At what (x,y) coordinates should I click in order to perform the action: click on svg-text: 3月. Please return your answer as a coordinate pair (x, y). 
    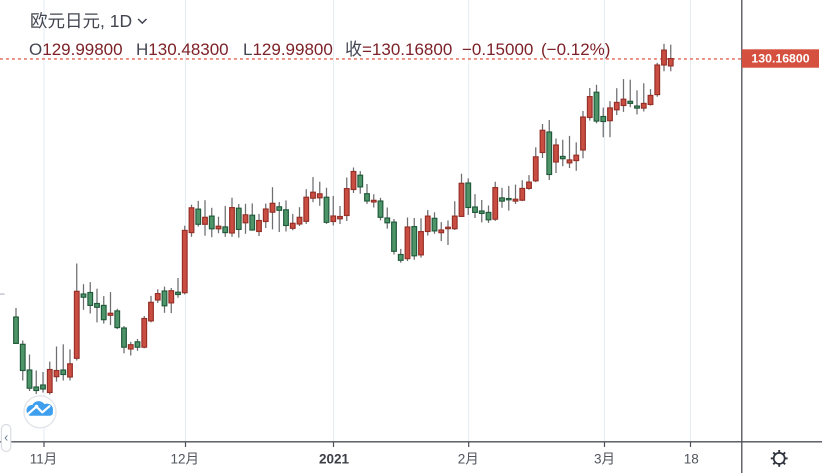
    Looking at the image, I should click on (604, 459).